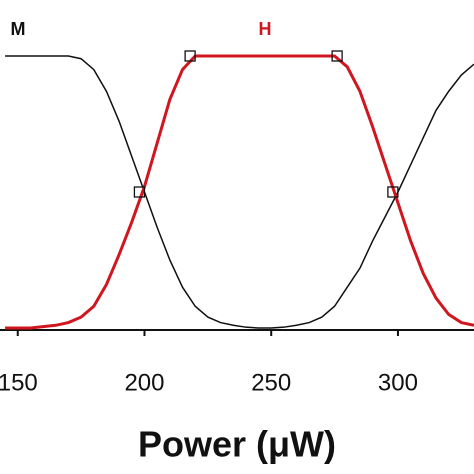 The width and height of the screenshot is (474, 474). I want to click on x-tick-label: 150, so click(19, 382).